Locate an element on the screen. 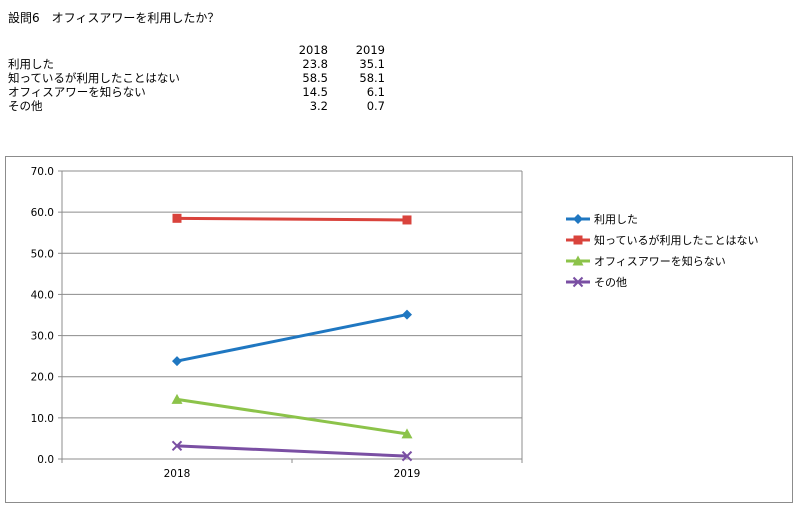  y-tick-label: 20.0 is located at coordinates (42, 378).